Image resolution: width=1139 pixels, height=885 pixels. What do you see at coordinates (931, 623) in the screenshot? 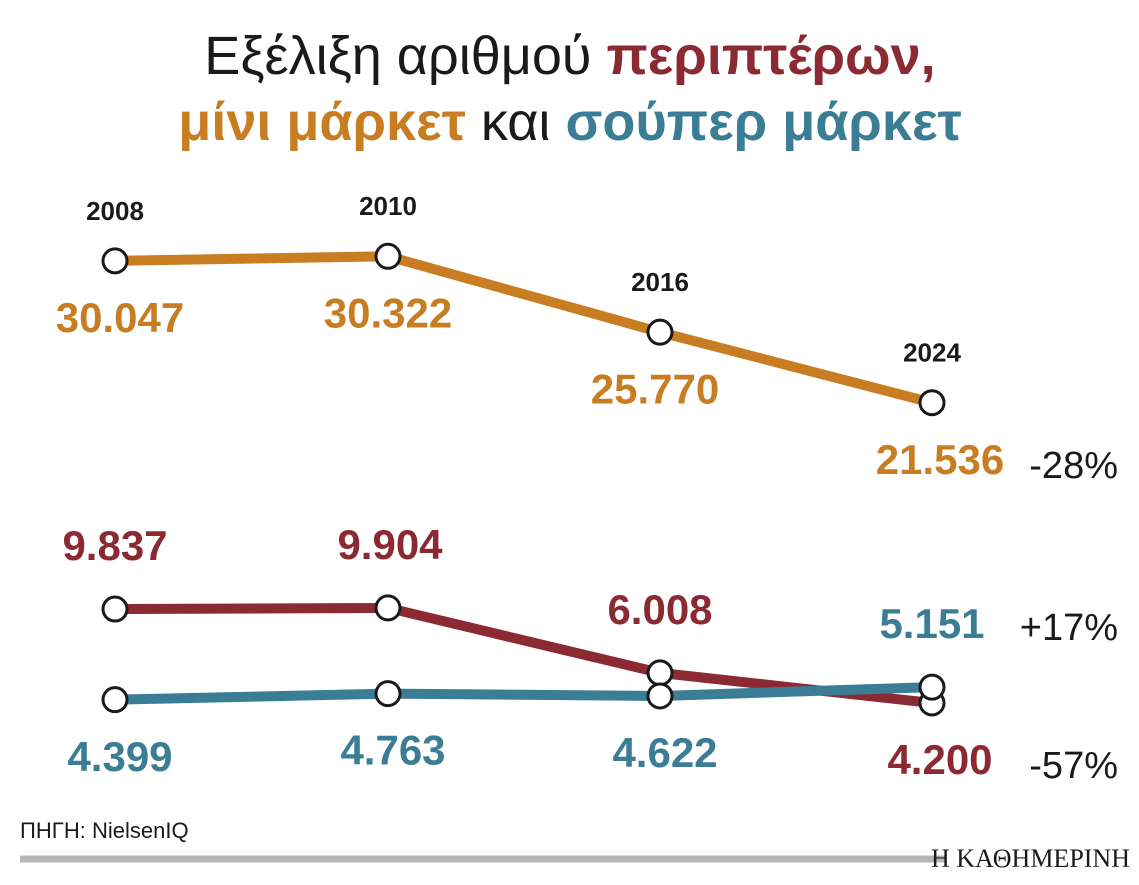
I see `value-label: 5.151` at bounding box center [931, 623].